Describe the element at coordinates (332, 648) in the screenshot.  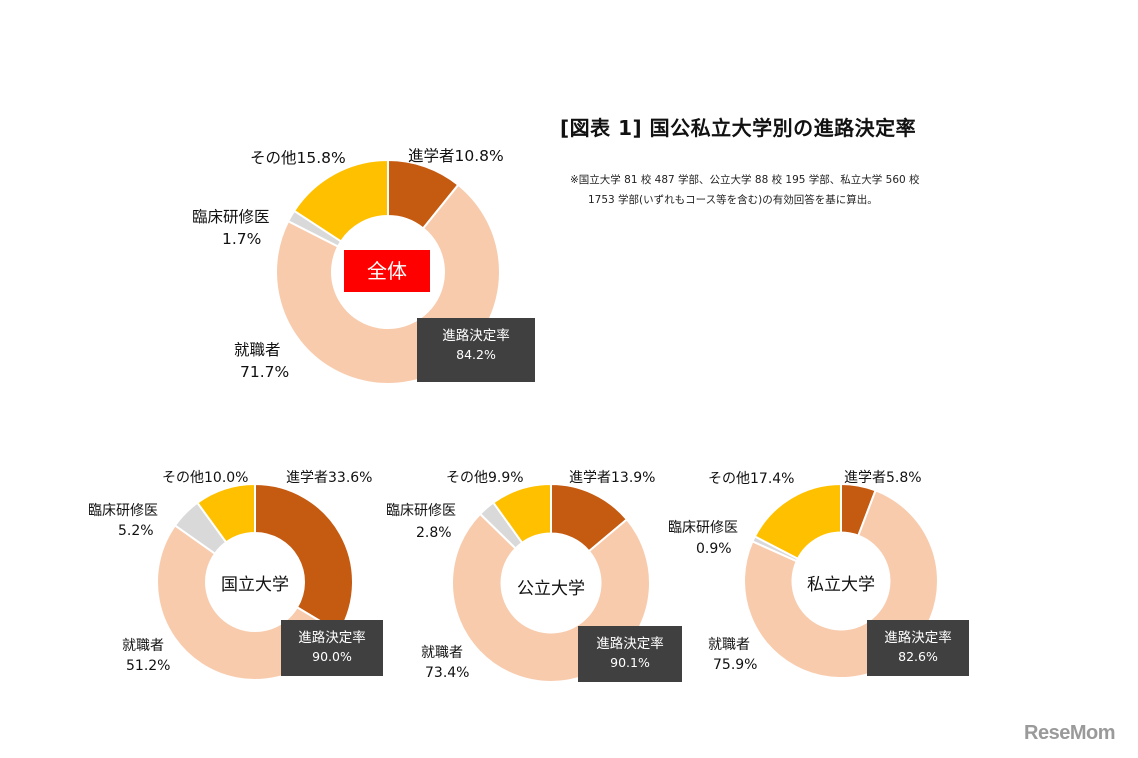
I see `national-rate-box: 進路決定率 90.0%` at that location.